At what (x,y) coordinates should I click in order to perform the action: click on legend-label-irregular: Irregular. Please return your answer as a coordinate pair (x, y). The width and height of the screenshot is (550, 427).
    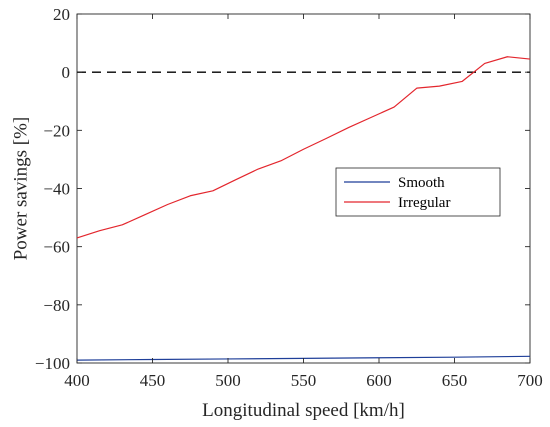
    Looking at the image, I should click on (424, 203).